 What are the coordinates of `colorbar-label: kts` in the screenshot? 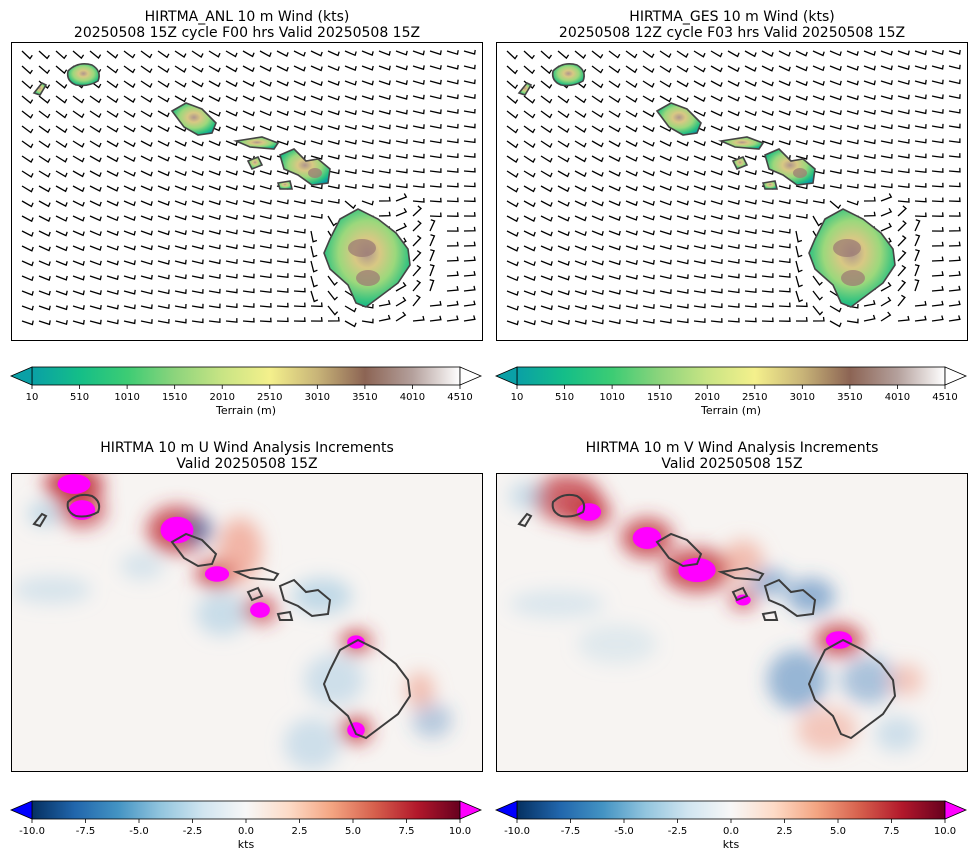 It's located at (246, 844).